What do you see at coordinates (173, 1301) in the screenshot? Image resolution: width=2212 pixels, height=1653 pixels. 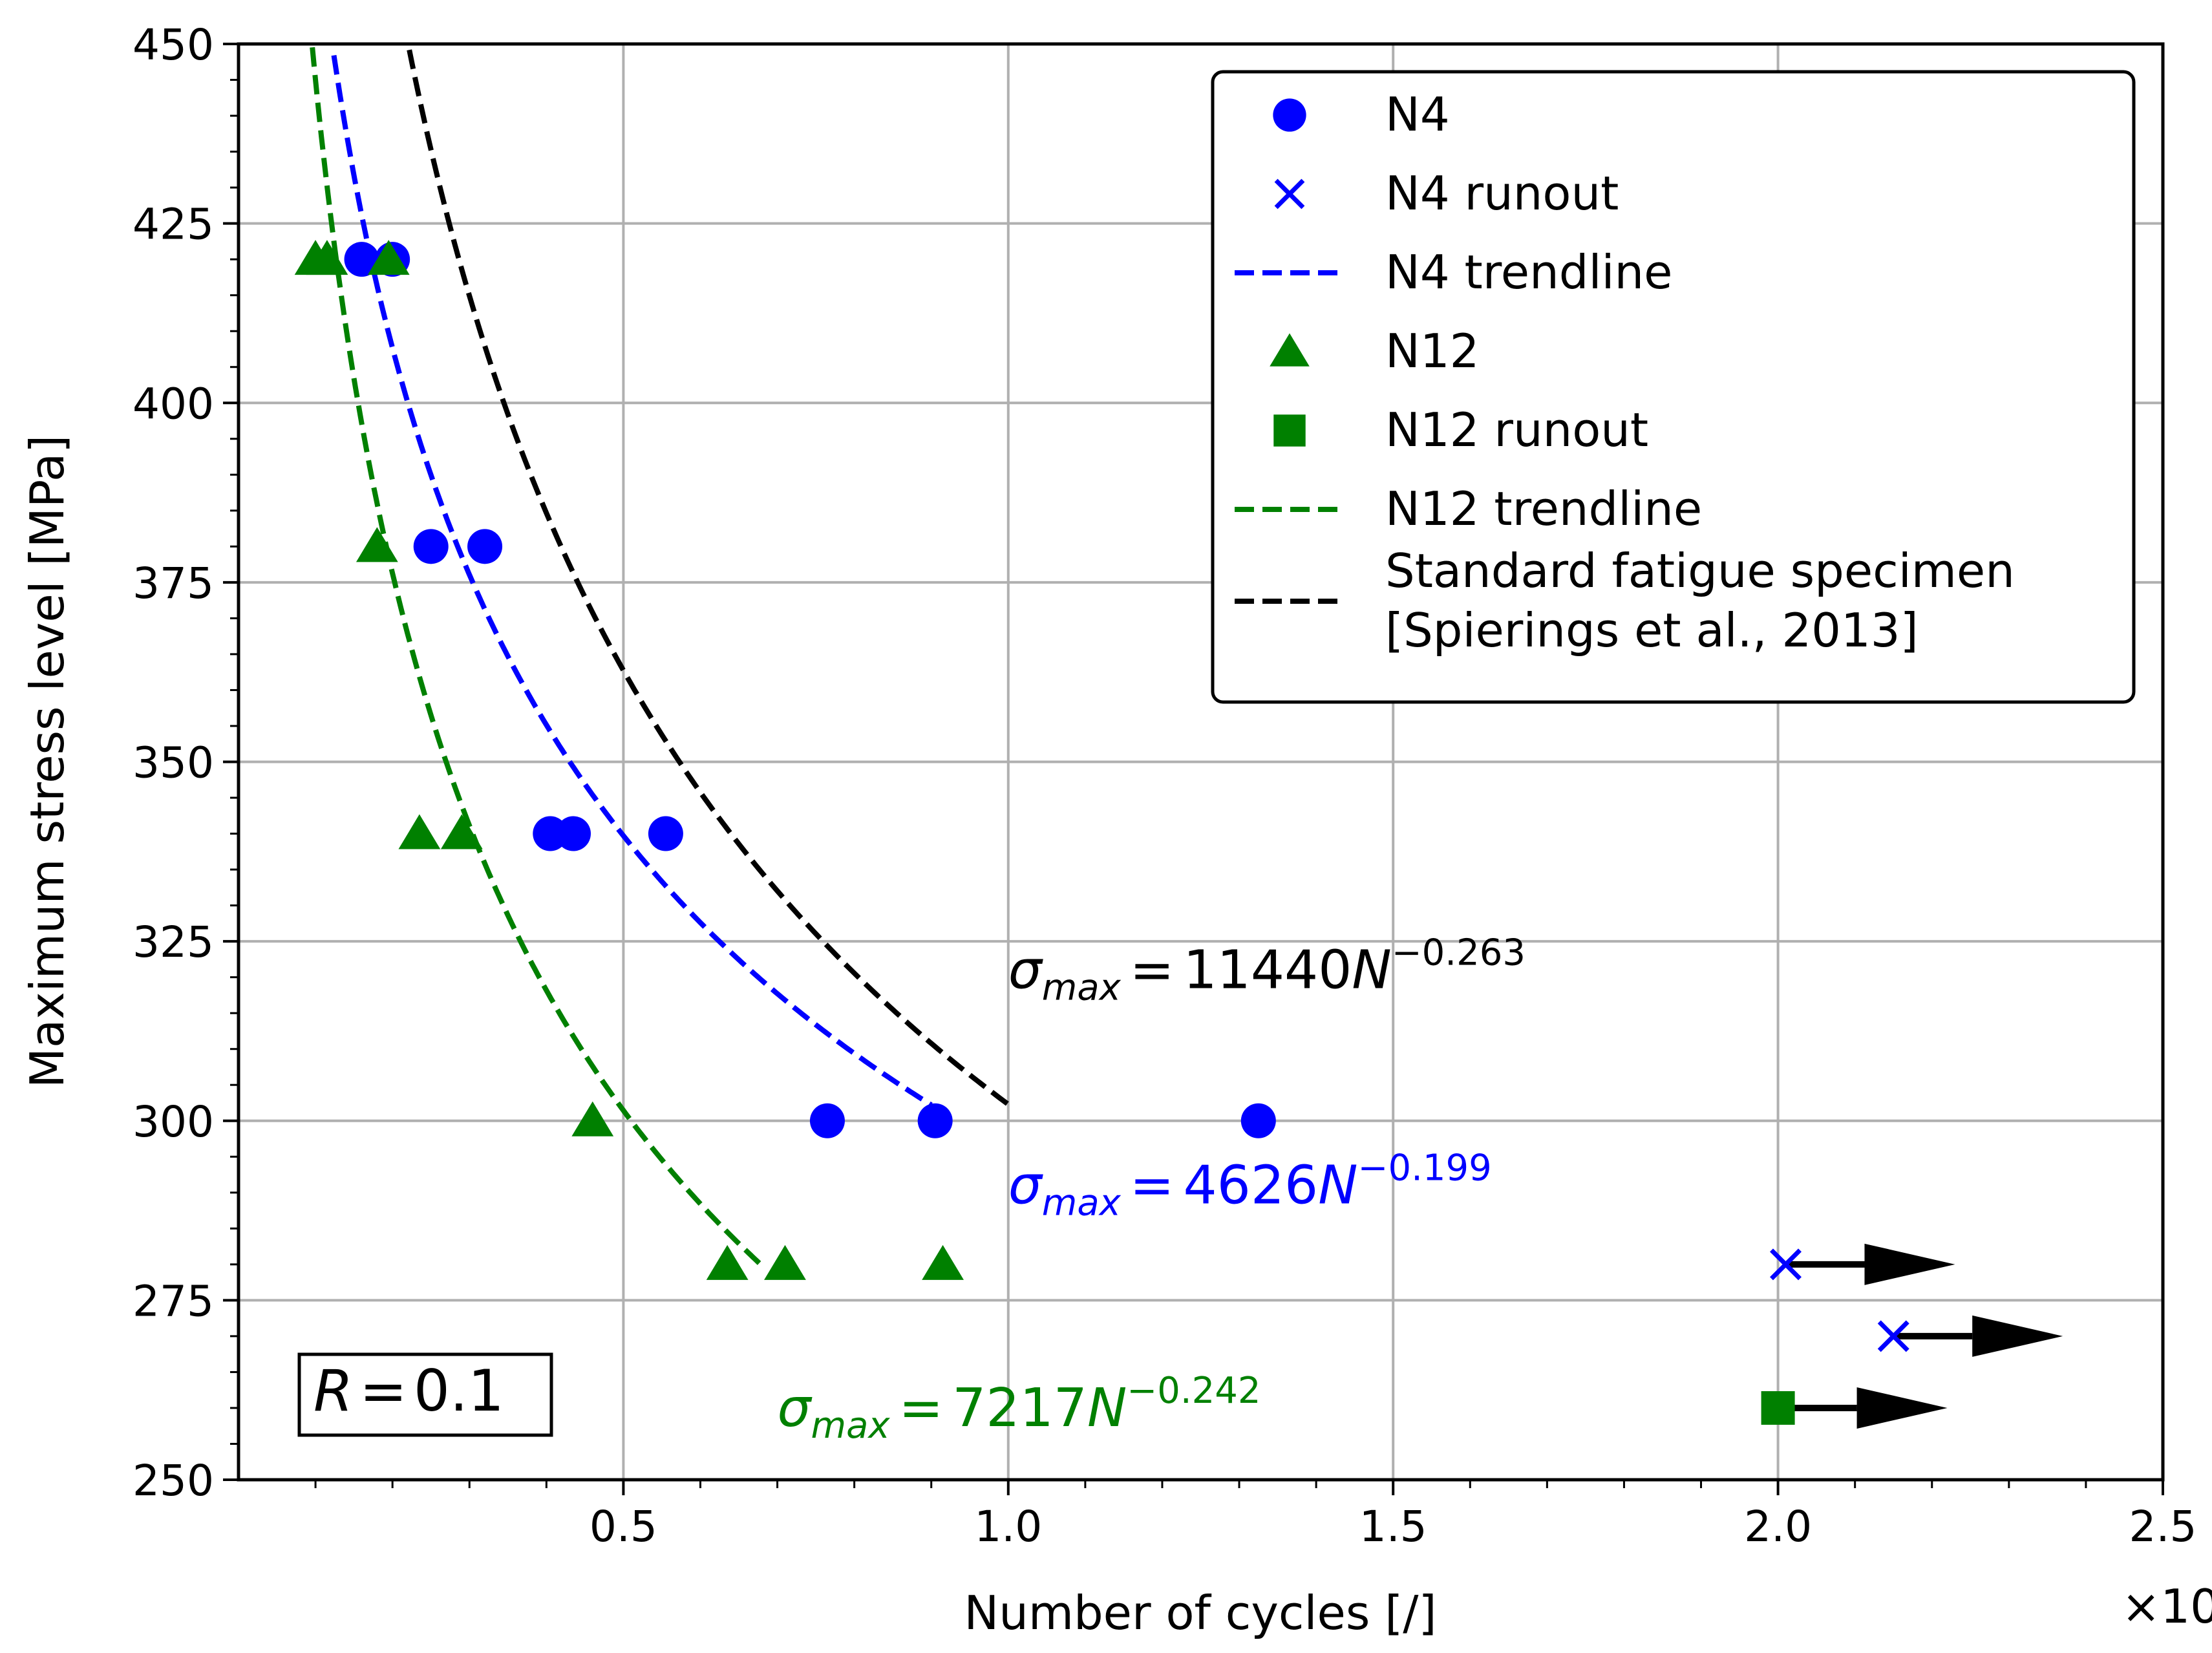 I see `y-tick-label: 275` at bounding box center [173, 1301].